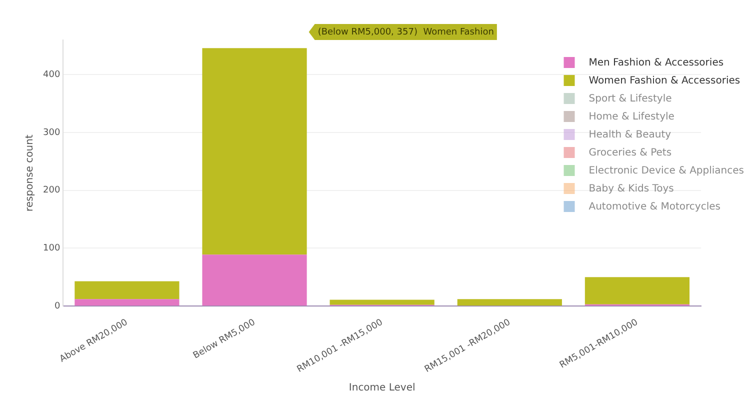 The width and height of the screenshot is (751, 403). What do you see at coordinates (664, 81) in the screenshot?
I see `legend-label: Women Fashion & Accessories` at bounding box center [664, 81].